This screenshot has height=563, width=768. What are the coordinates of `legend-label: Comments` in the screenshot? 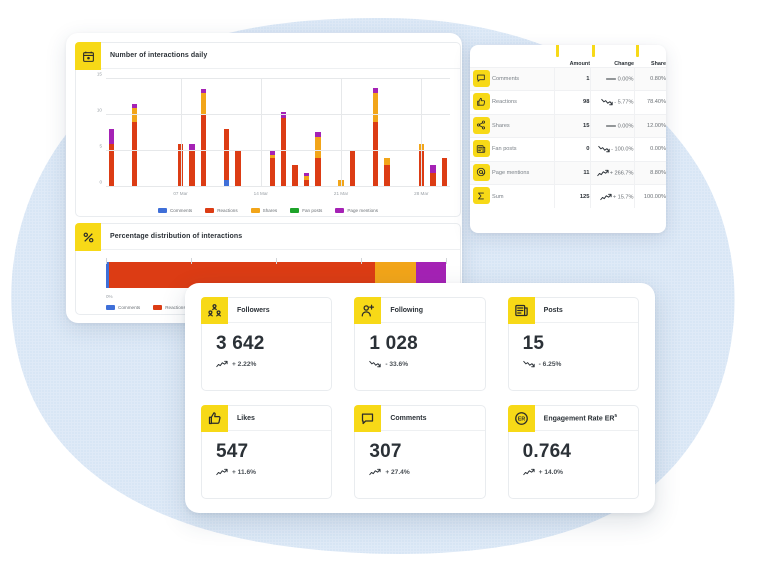 It's located at (181, 210).